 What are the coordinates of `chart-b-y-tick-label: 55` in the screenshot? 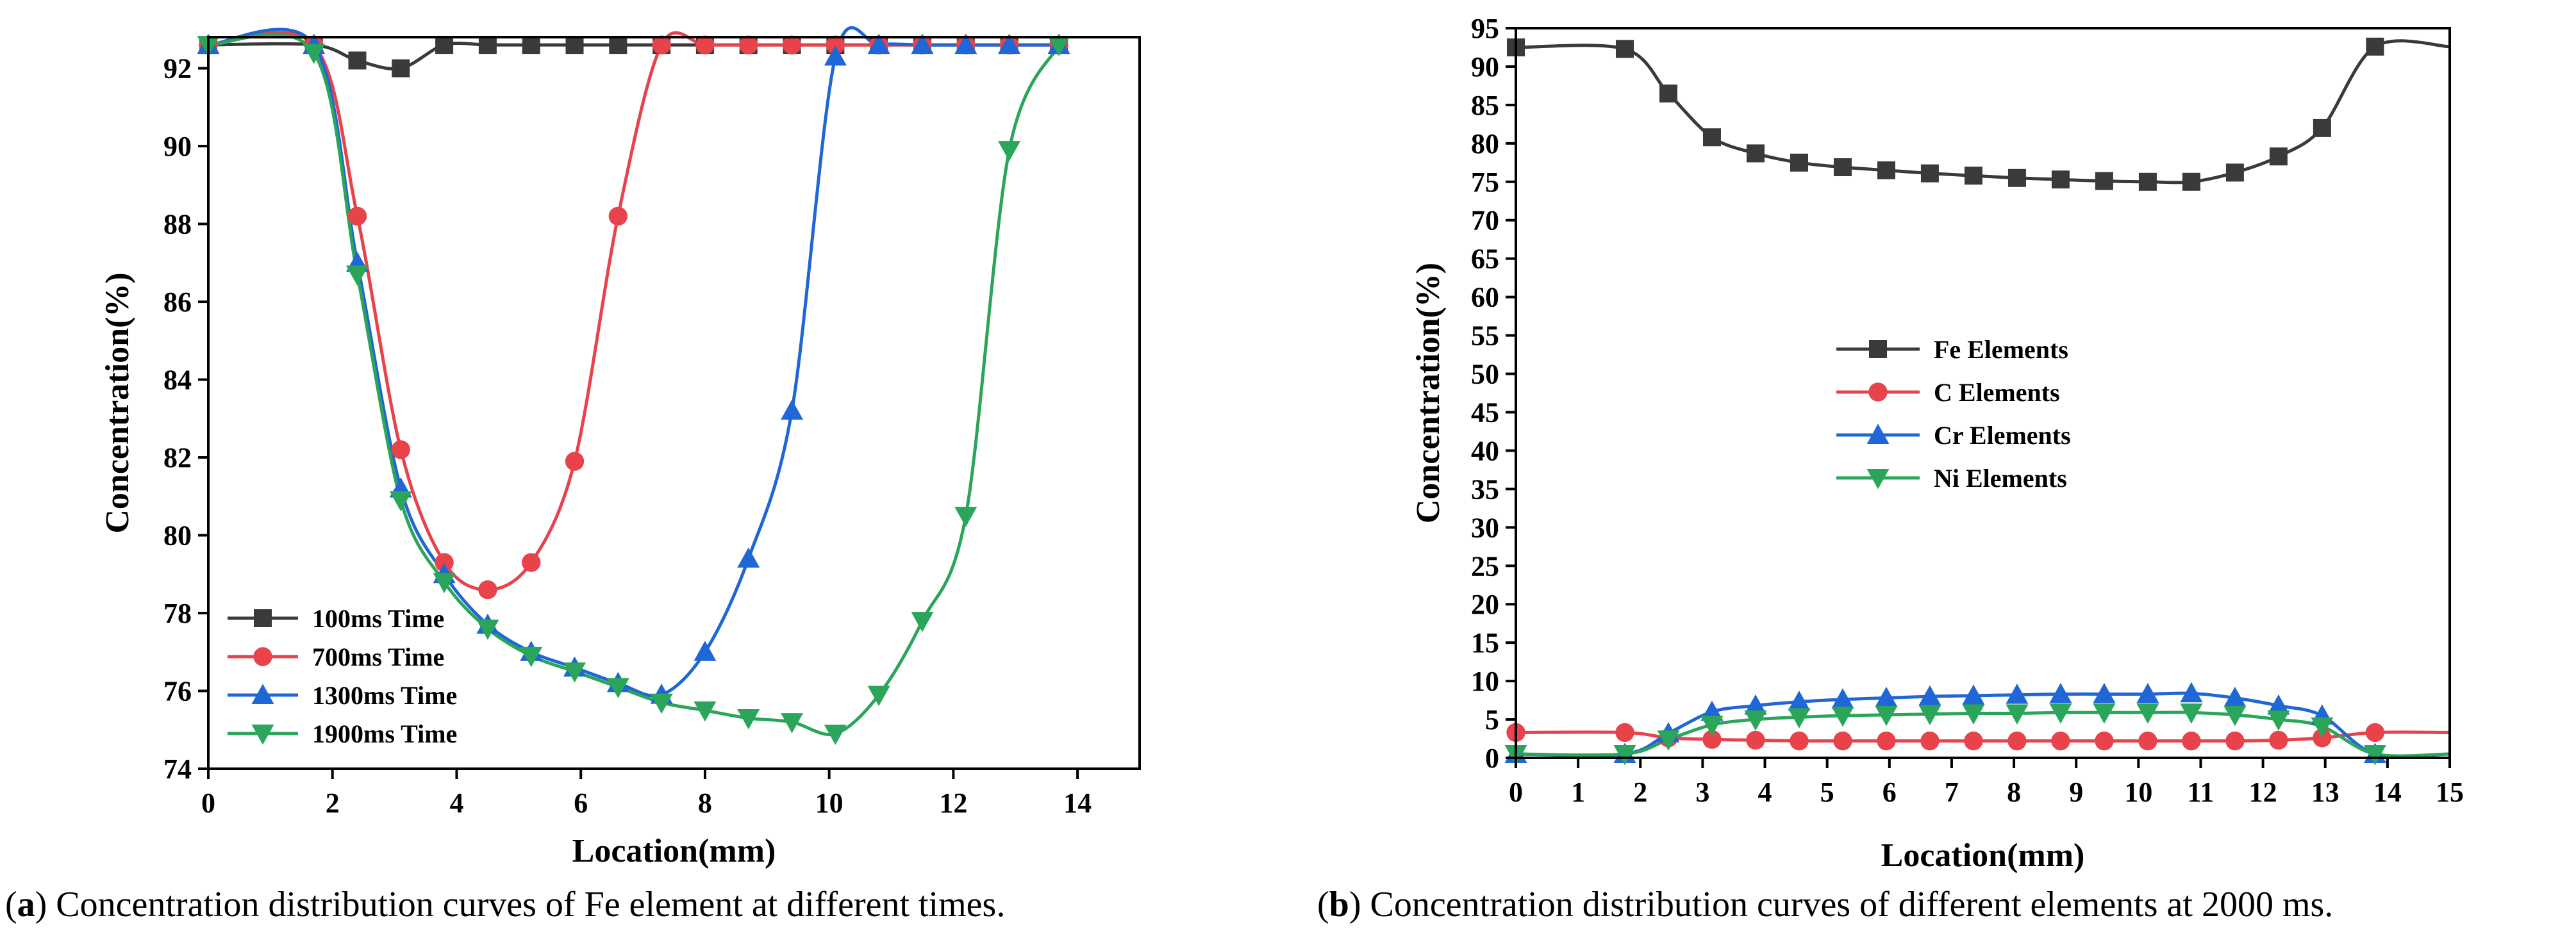 It's located at (1485, 336).